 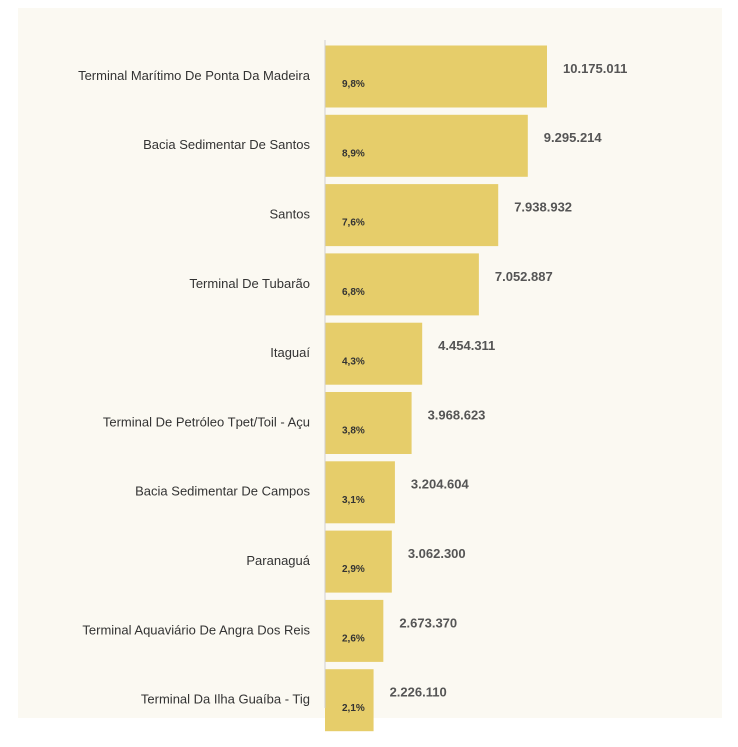 What do you see at coordinates (353, 639) in the screenshot?
I see `share-label: 2,6%` at bounding box center [353, 639].